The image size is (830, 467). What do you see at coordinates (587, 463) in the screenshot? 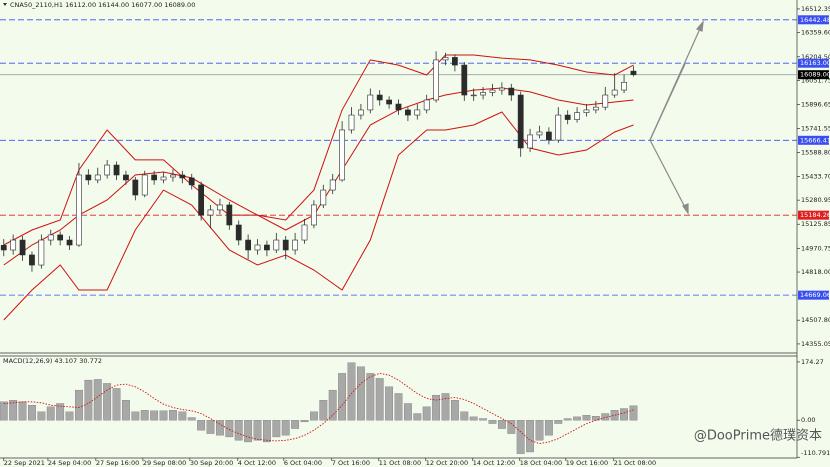
I see `x-tick-label: 19 Oct 16:00` at bounding box center [587, 463].